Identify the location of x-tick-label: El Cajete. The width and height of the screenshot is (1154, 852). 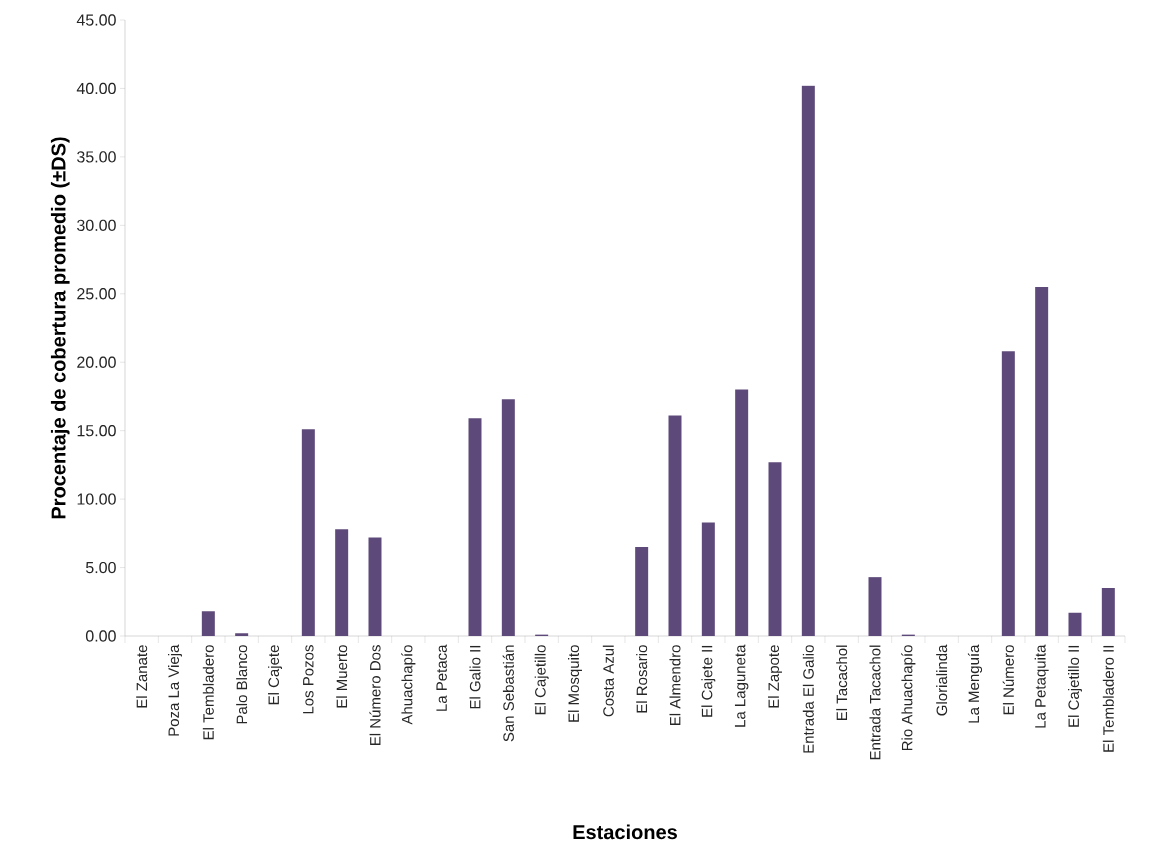
(275, 675).